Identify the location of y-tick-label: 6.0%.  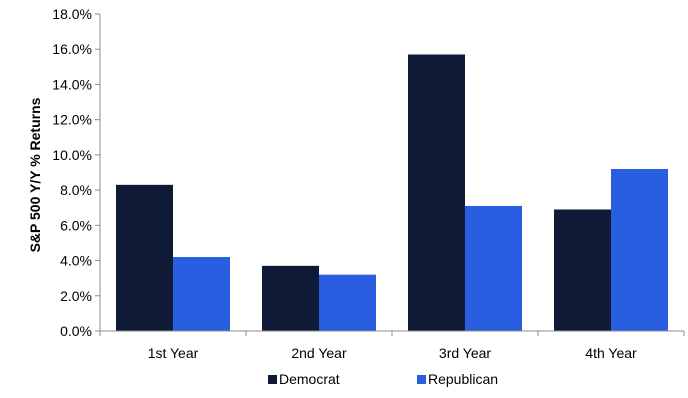
(76, 225).